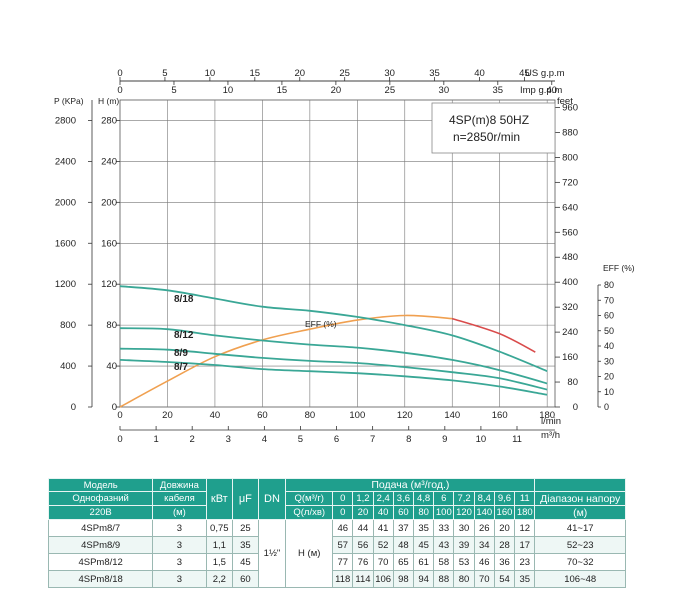  What do you see at coordinates (65, 284) in the screenshot?
I see `tick-label: 1200` at bounding box center [65, 284].